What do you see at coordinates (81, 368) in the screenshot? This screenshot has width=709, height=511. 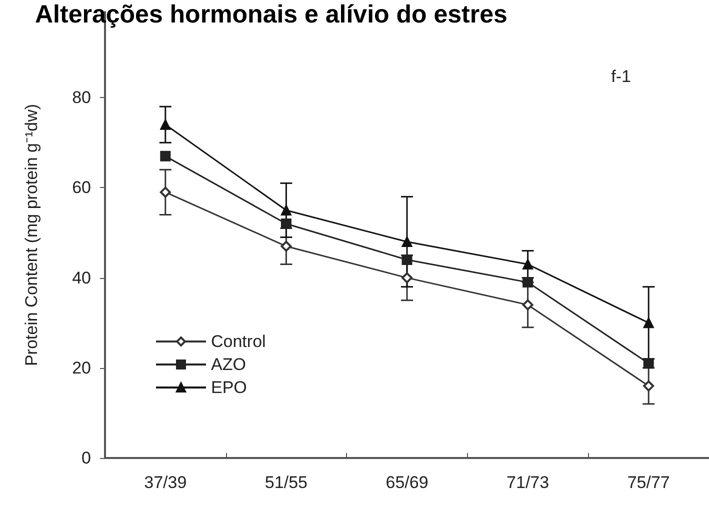 I see `y-tick-label: 20` at bounding box center [81, 368].